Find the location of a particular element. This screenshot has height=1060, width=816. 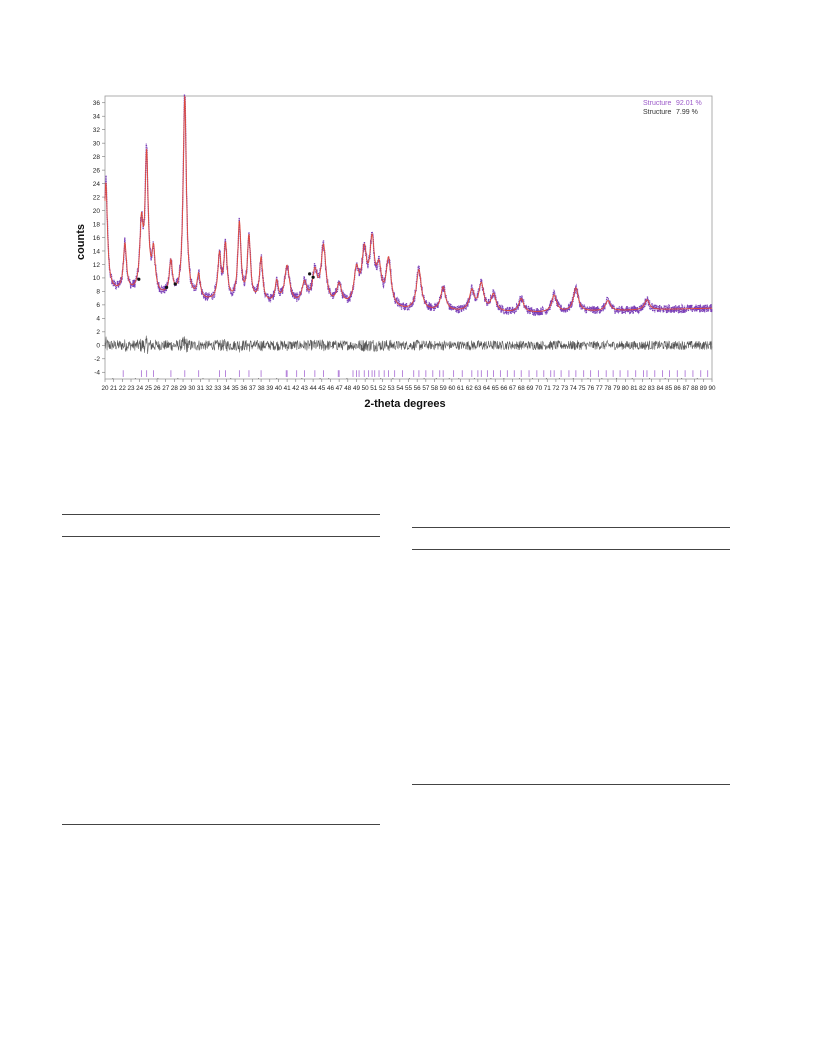

x-tick-label: 39 is located at coordinates (270, 388).